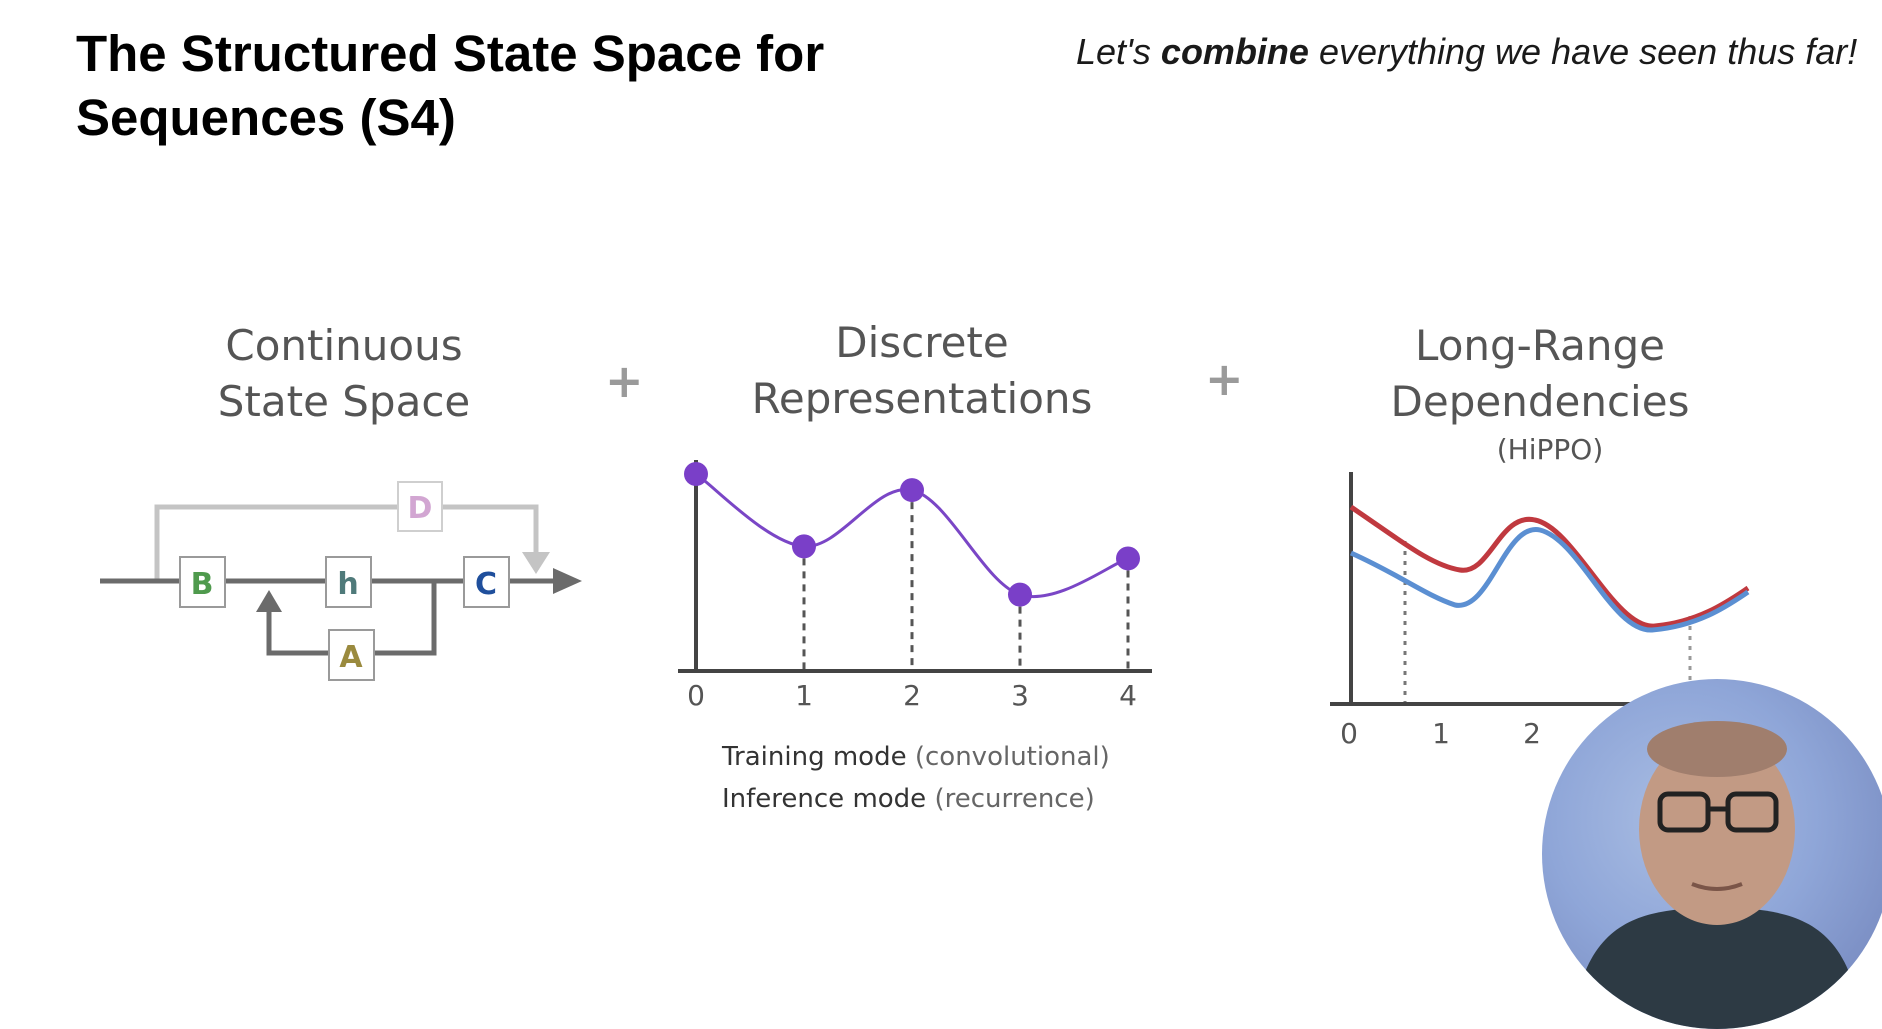 The width and height of the screenshot is (1882, 1029). Describe the element at coordinates (1540, 401) in the screenshot. I see `heading-line: Dependencies` at that location.